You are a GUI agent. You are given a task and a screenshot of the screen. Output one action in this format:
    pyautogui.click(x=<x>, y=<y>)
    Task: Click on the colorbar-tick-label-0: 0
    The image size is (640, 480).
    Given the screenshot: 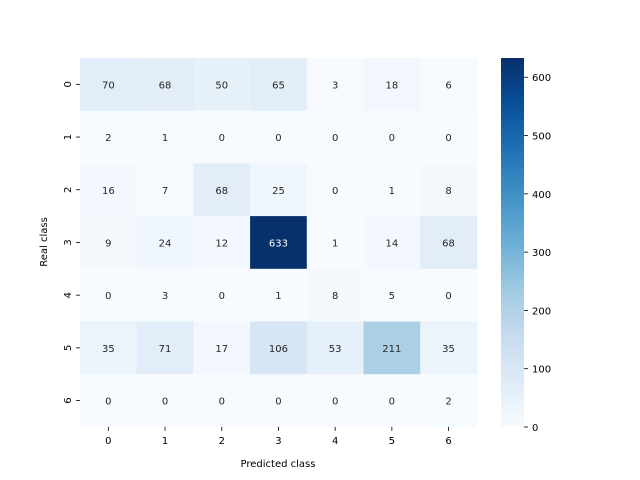 What is the action you would take?
    pyautogui.click(x=535, y=428)
    